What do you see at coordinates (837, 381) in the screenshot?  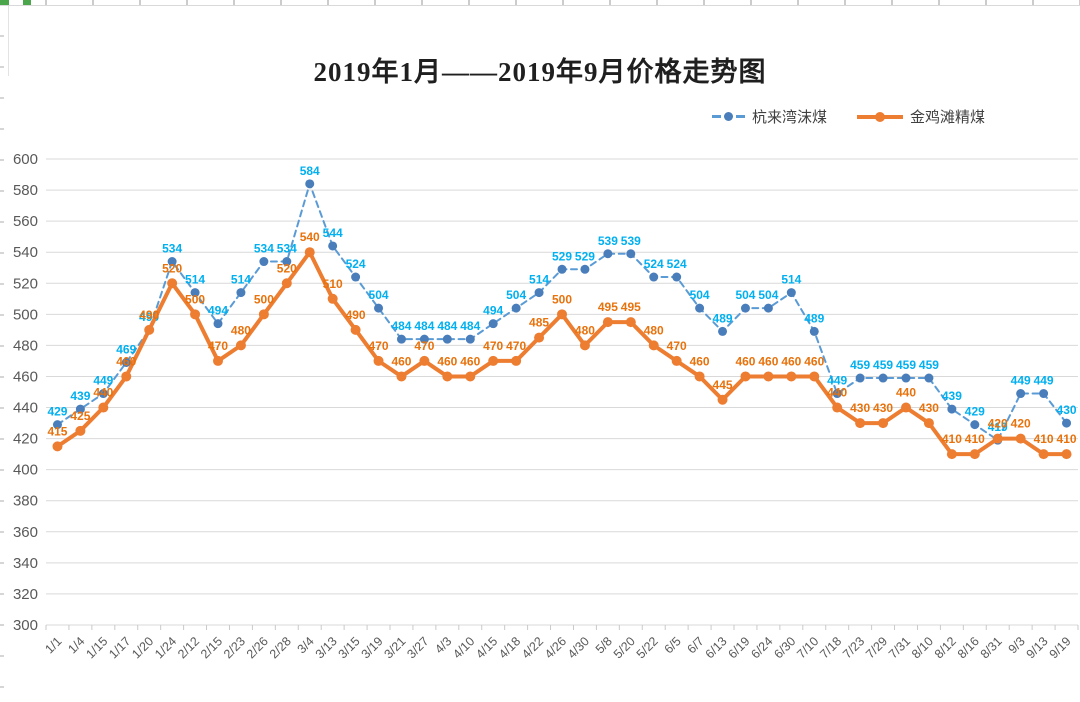 I see `data-label-hanglaiwan: 449` at bounding box center [837, 381].